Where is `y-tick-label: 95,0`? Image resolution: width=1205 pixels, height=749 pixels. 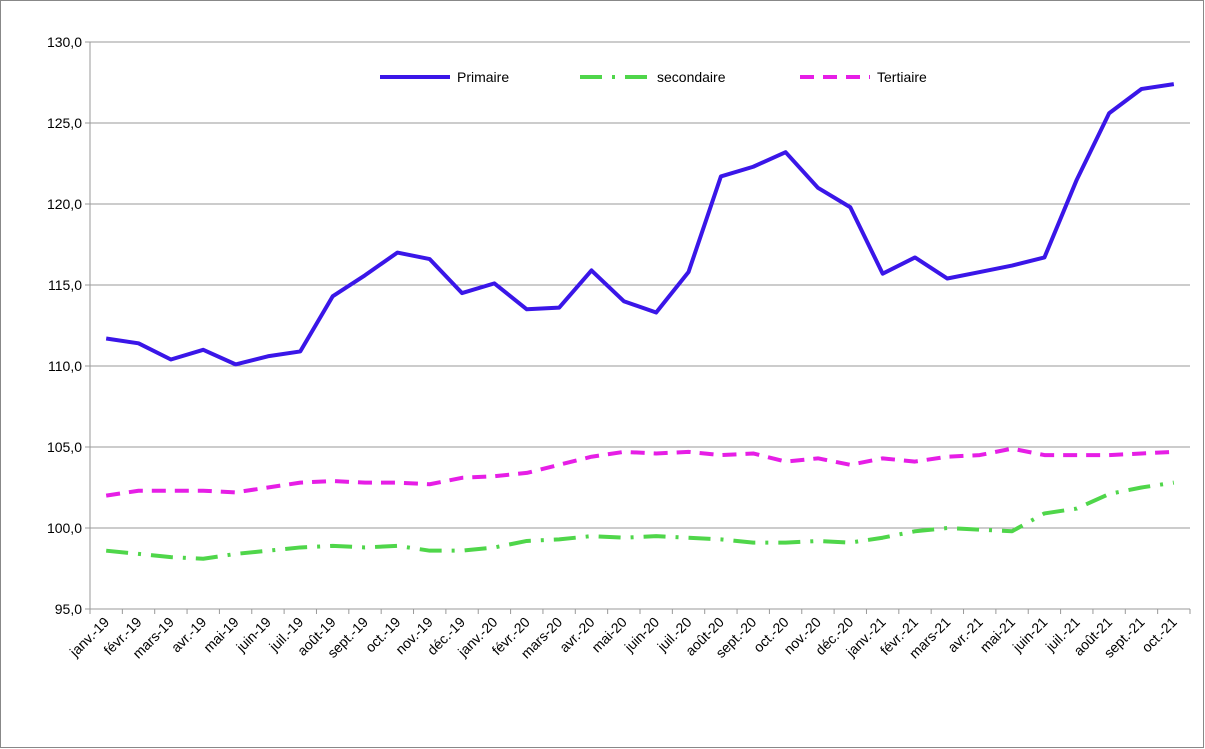 y-tick-label: 95,0 is located at coordinates (68, 609).